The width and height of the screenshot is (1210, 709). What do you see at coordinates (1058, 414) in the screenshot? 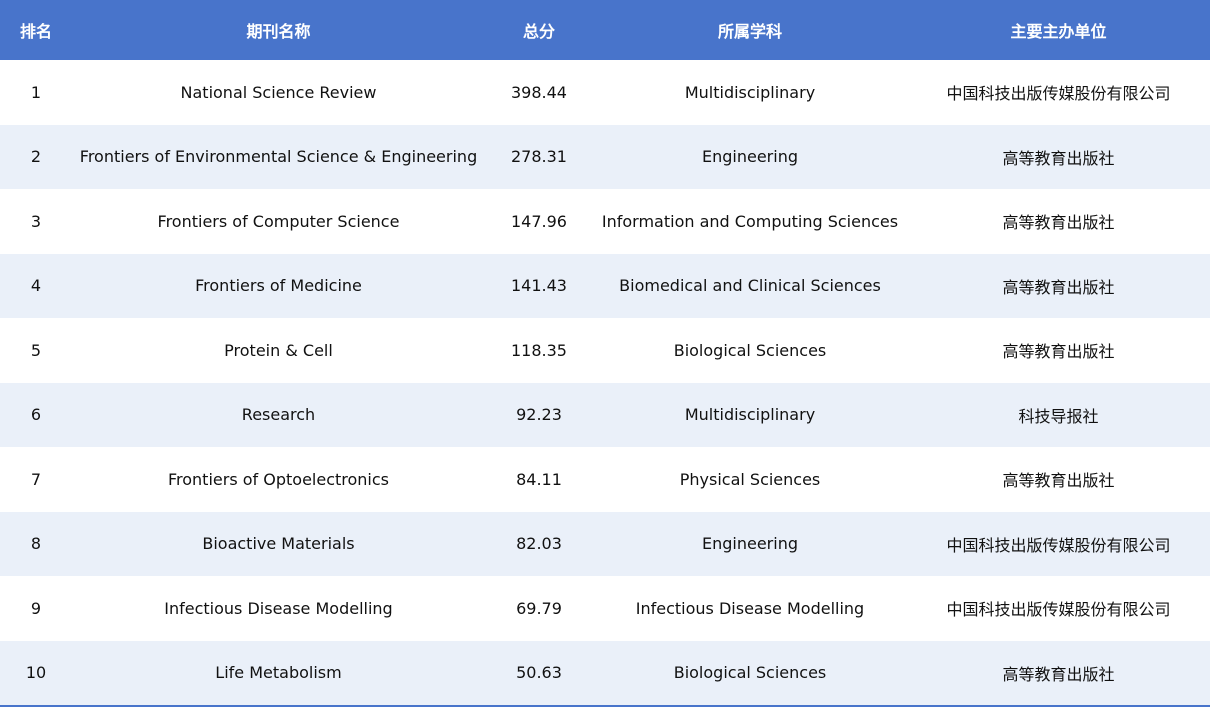
I see `cell-publisher: 科技导报社` at bounding box center [1058, 414].